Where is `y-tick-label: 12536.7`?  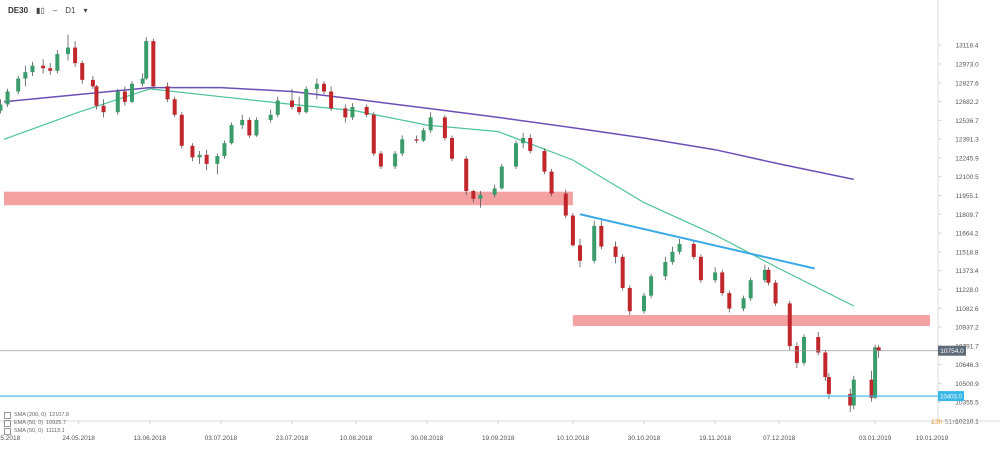
y-tick-label: 12536.7 is located at coordinates (967, 121).